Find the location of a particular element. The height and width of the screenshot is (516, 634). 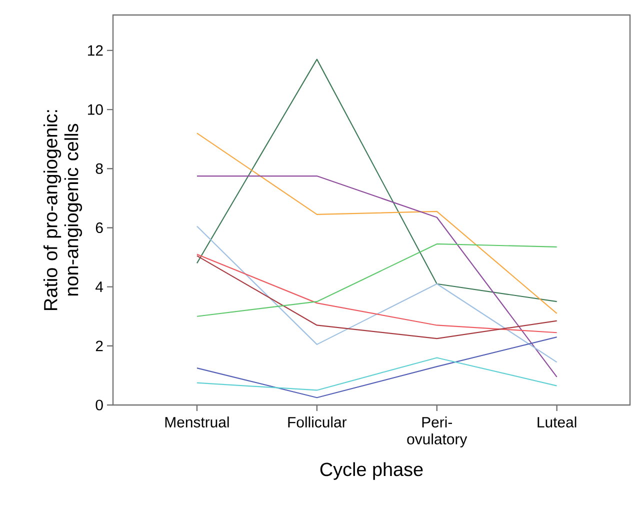

y-tick-label: 8 is located at coordinates (99, 168).